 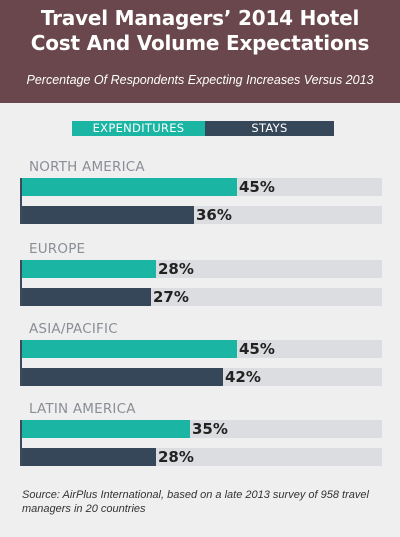 I want to click on bar-track: 42%, so click(x=202, y=377).